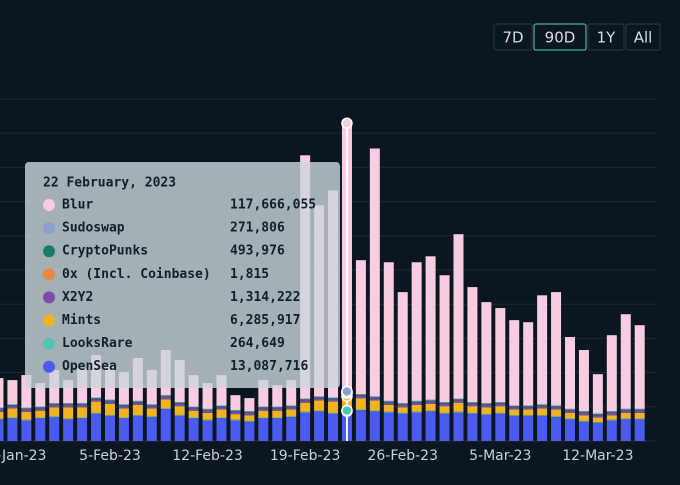  I want to click on range-button-label: All, so click(643, 38).